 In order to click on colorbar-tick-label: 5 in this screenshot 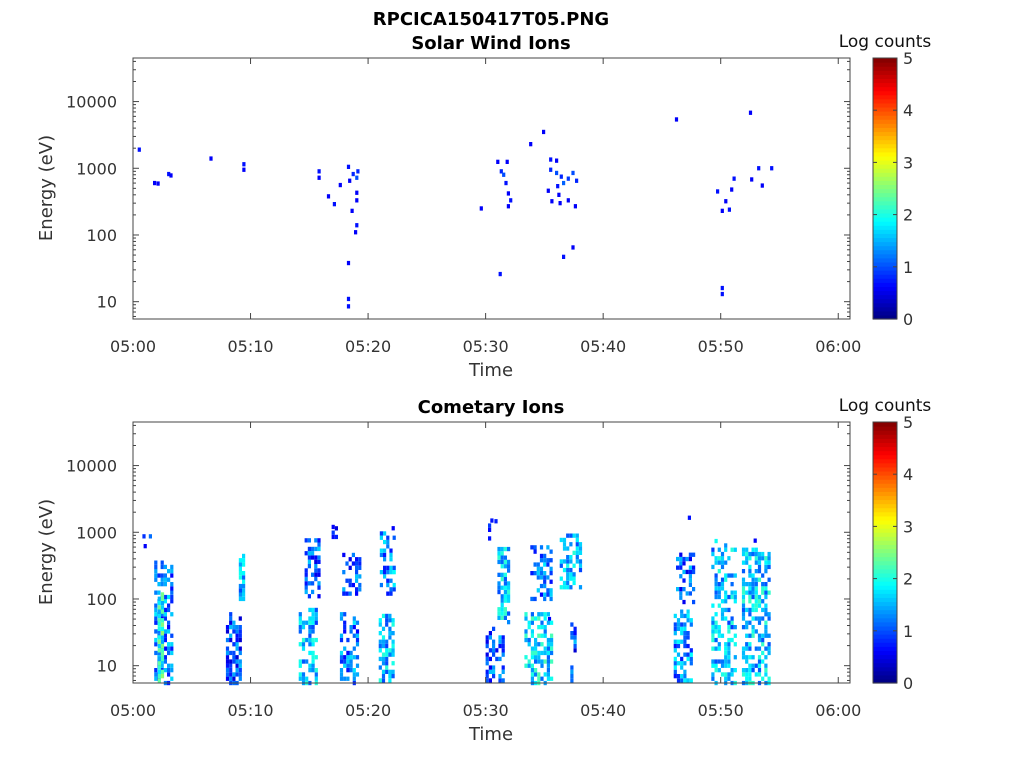, I will do `click(908, 58)`.